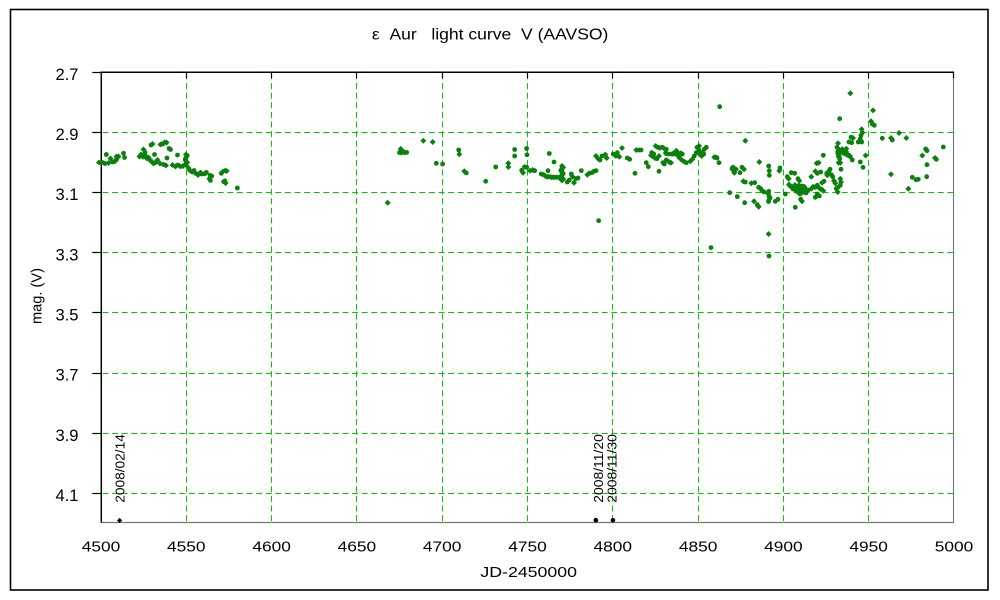 The image size is (1000, 600). Describe the element at coordinates (783, 547) in the screenshot. I see `svg-text: 4900` at that location.